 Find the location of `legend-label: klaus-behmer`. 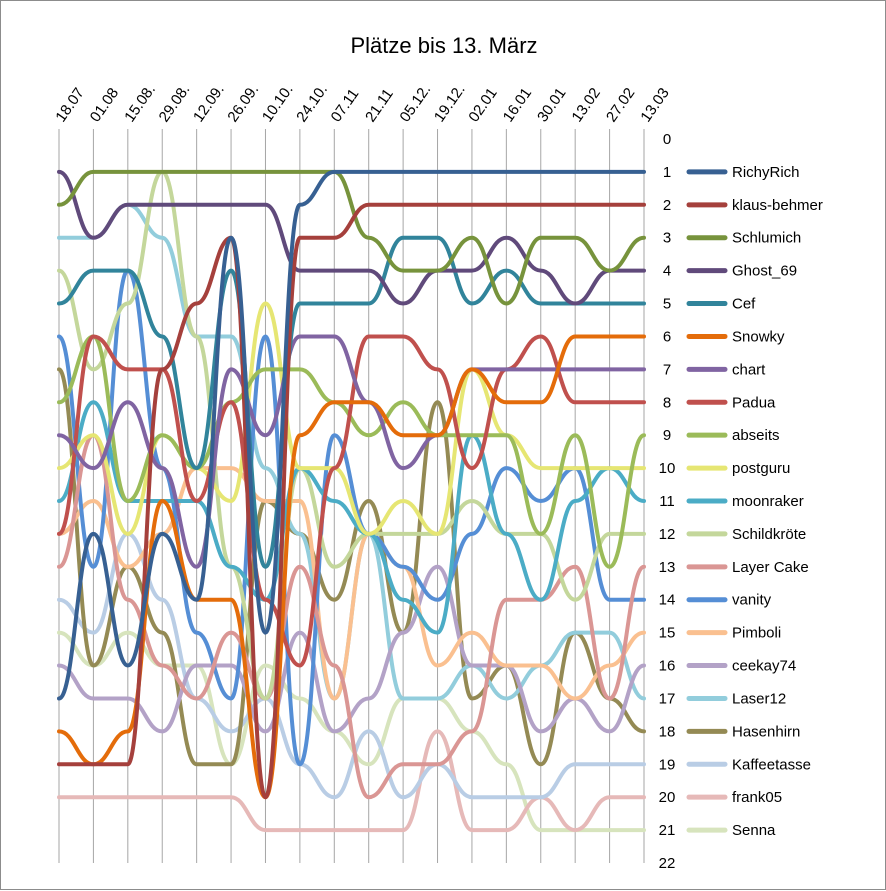

legend-label: klaus-behmer is located at coordinates (777, 205).